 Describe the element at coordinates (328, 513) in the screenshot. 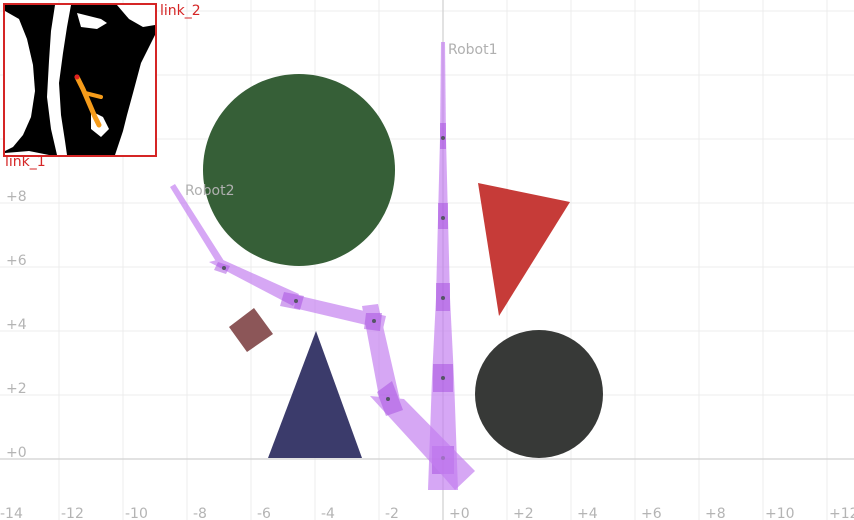

I see `x-tick-label: -4` at that location.